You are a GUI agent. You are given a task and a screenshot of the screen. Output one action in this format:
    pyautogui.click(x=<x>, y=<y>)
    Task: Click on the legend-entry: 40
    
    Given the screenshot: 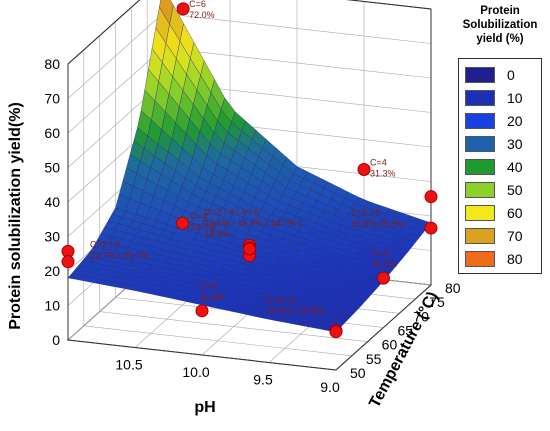 What is the action you would take?
    pyautogui.click(x=502, y=168)
    